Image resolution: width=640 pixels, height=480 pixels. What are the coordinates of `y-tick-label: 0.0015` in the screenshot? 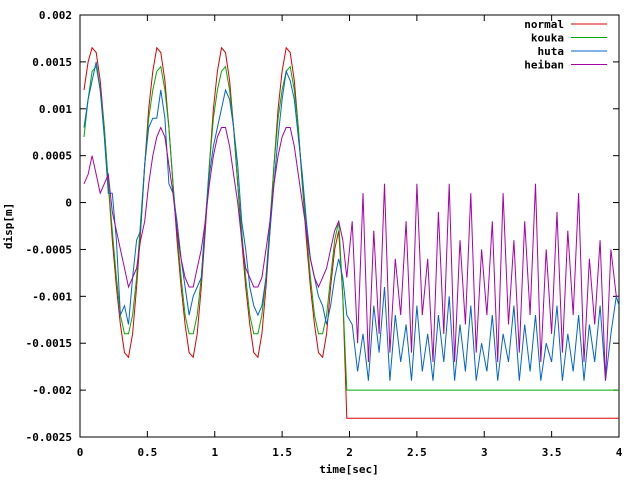 It's located at (52, 62).